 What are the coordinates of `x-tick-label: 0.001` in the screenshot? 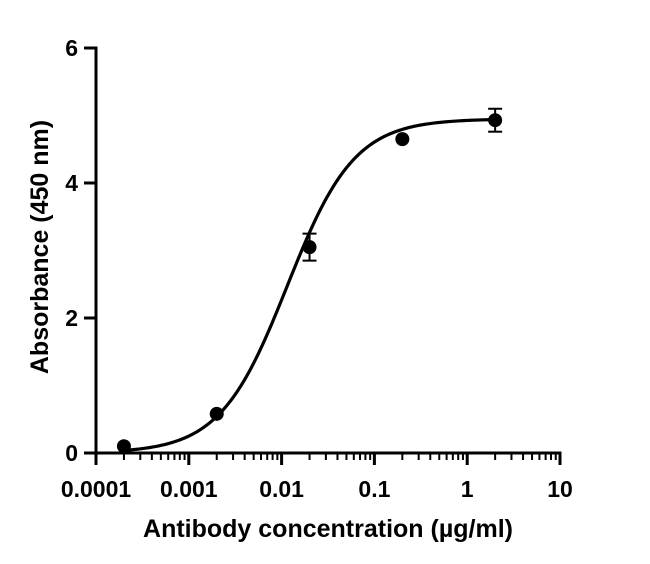 It's located at (189, 489).